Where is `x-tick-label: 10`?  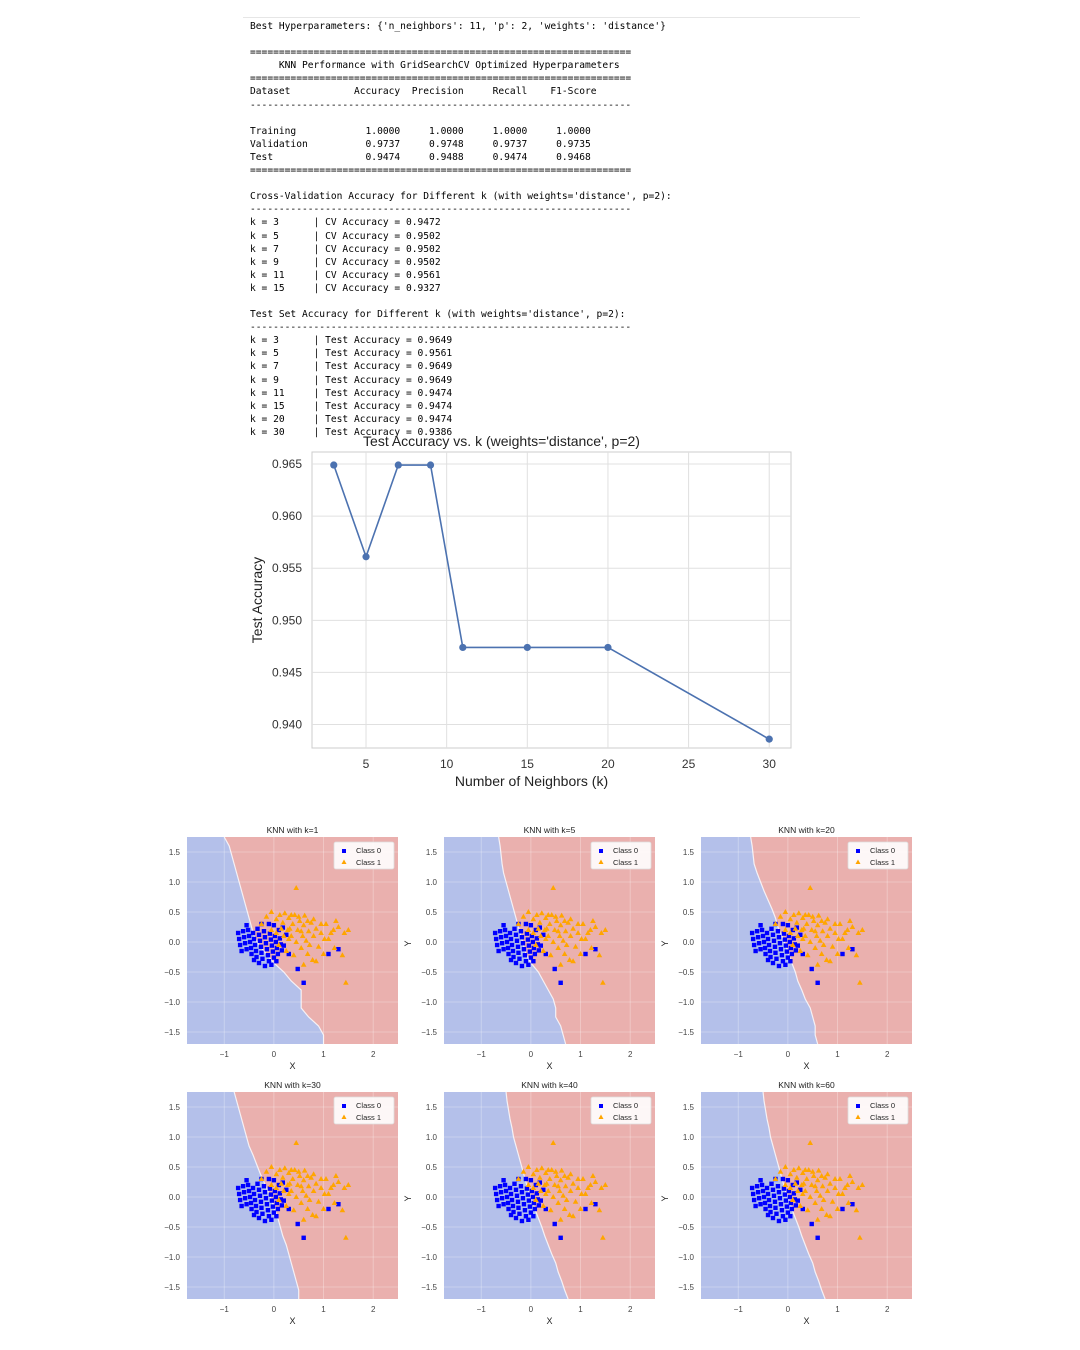 x-tick-label: 10 is located at coordinates (447, 764).